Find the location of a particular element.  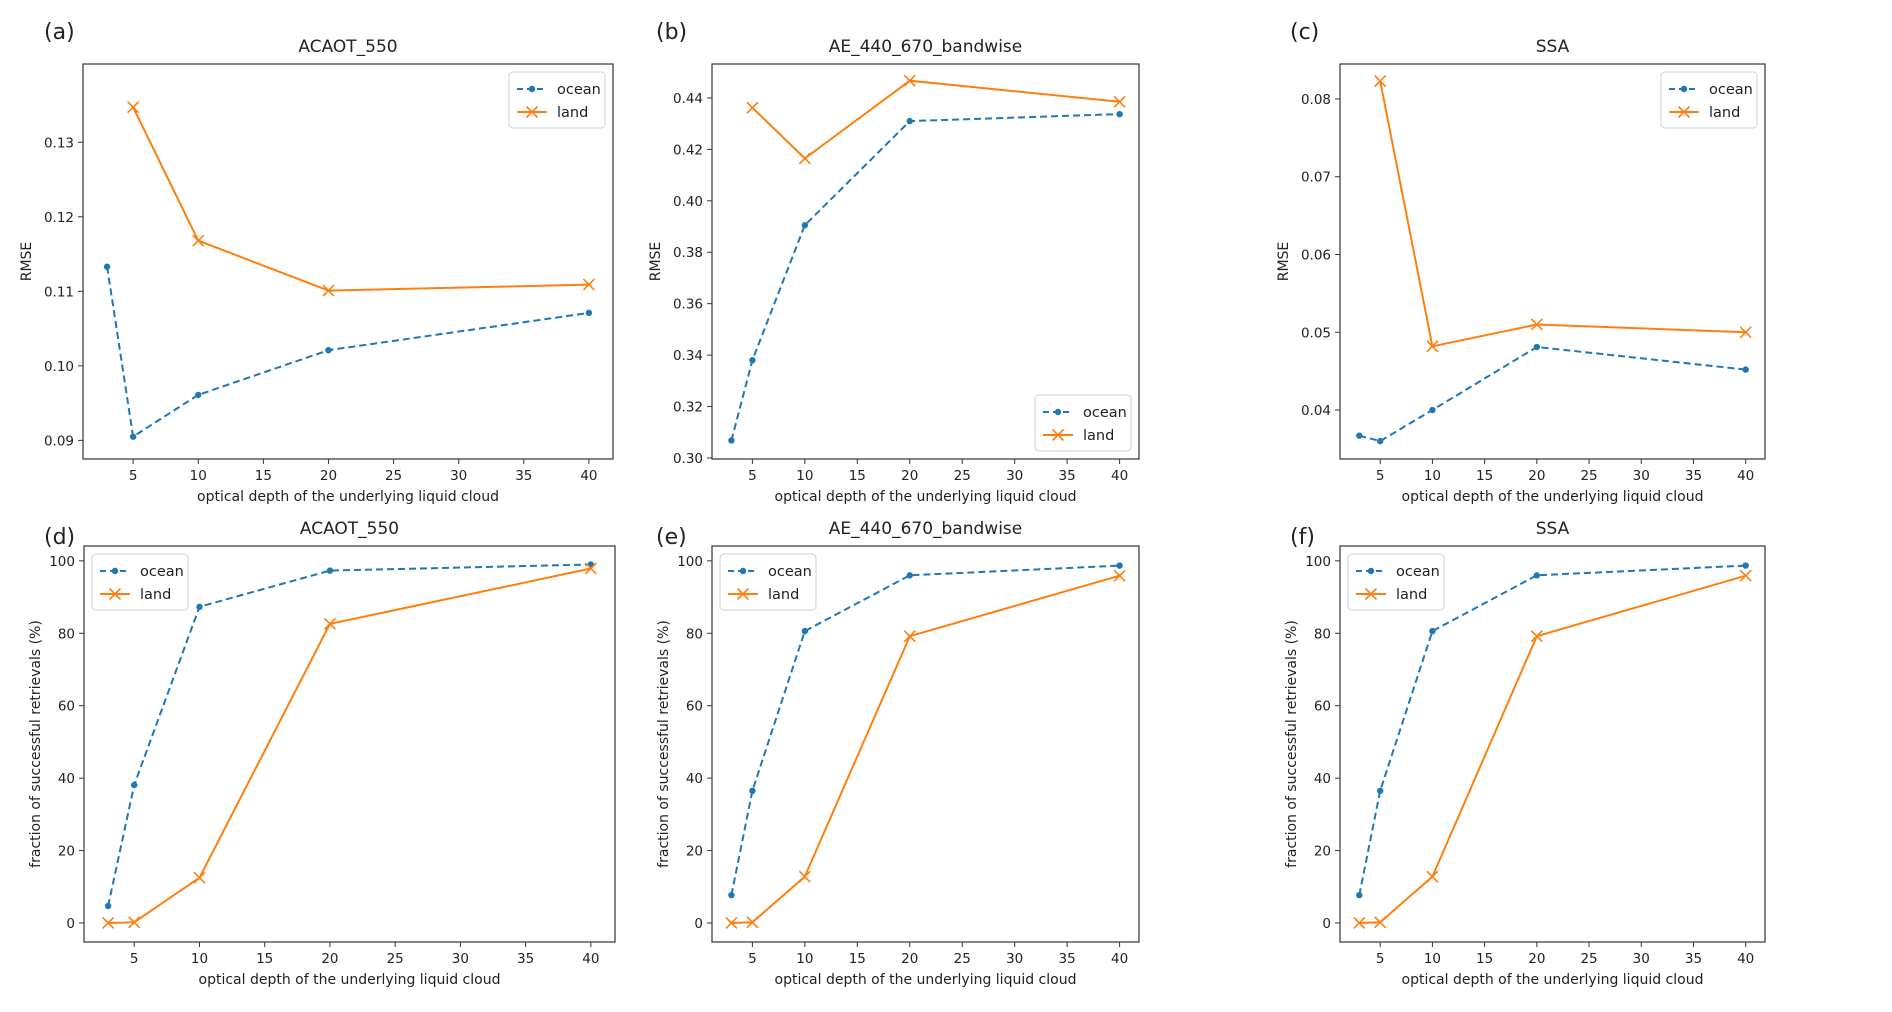

y-tick-label: 100 is located at coordinates (690, 562).